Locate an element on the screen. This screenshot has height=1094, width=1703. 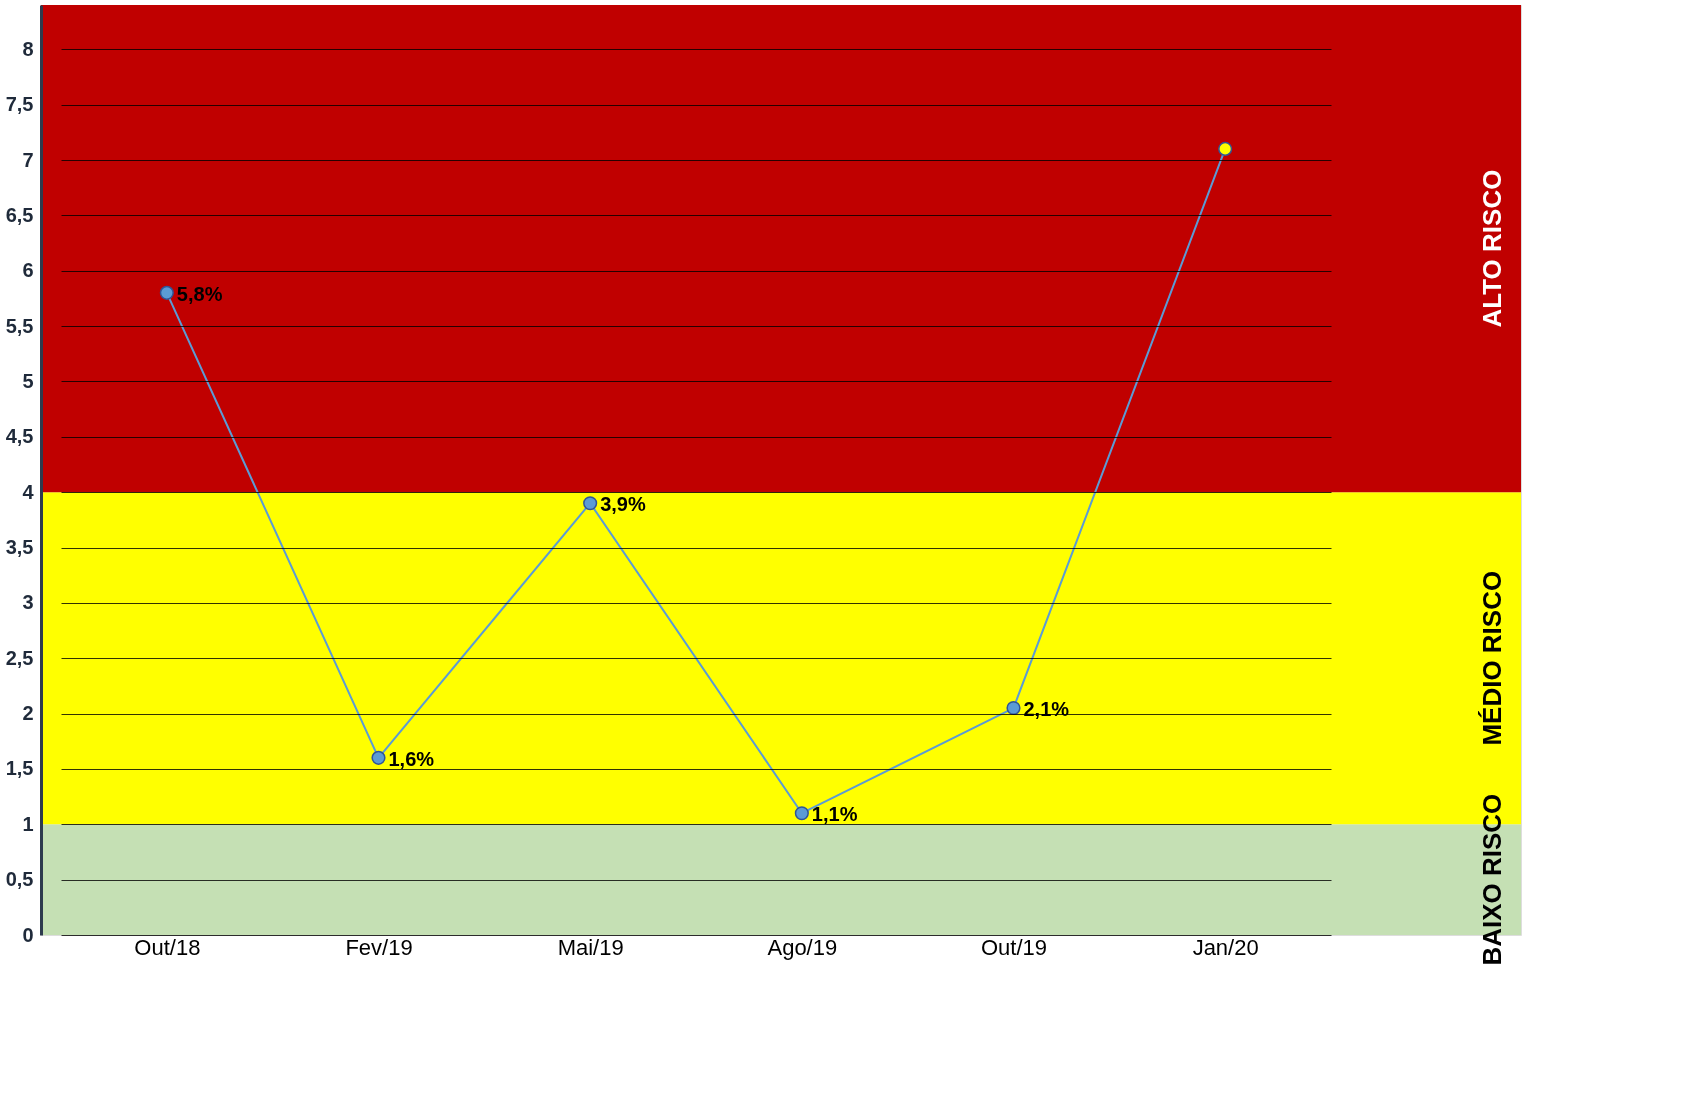
x-tick-label: Out/19 is located at coordinates (1014, 947).